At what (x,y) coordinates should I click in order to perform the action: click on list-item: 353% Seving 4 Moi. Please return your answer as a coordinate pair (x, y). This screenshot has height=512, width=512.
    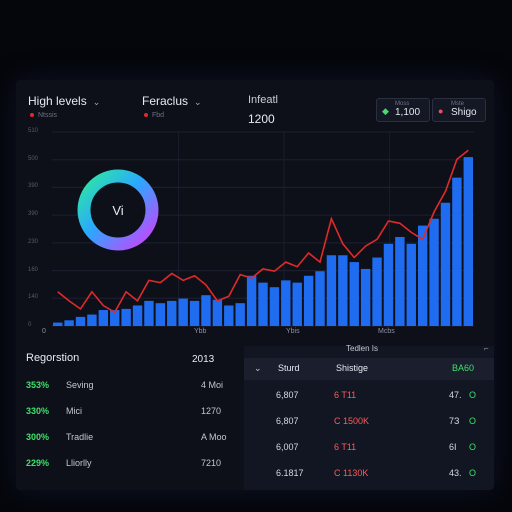
    Looking at the image, I should click on (131, 389).